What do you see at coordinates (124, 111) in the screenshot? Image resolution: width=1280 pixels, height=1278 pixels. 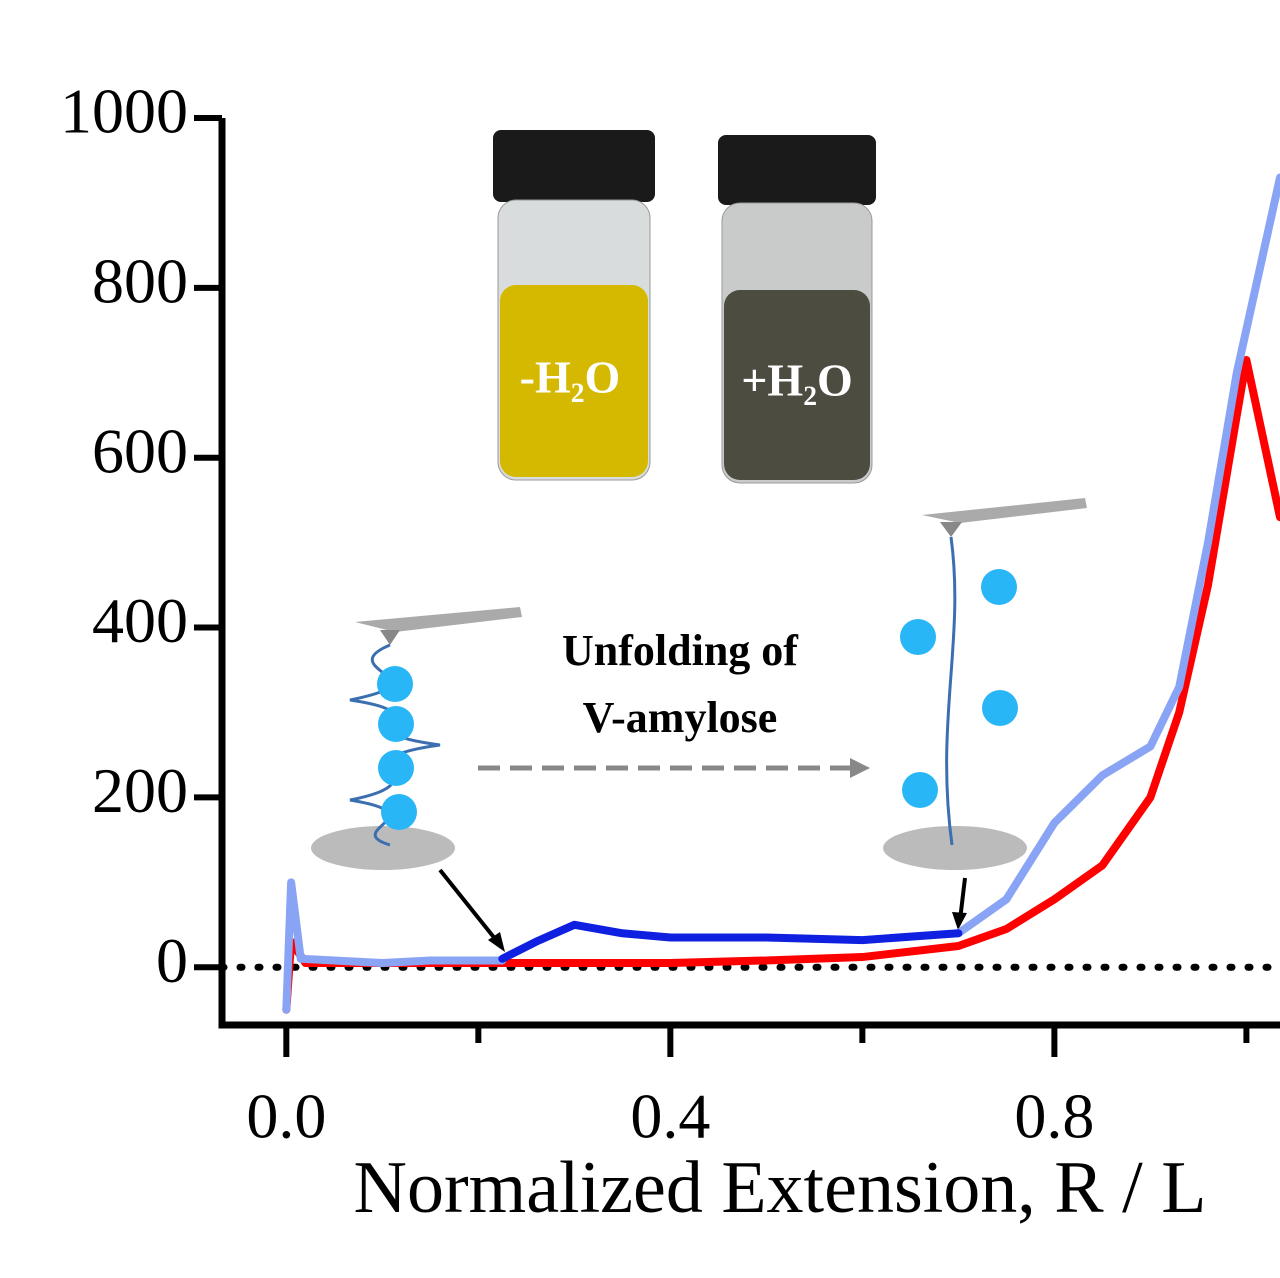 I see `y-tick-label: 1000` at bounding box center [124, 111].